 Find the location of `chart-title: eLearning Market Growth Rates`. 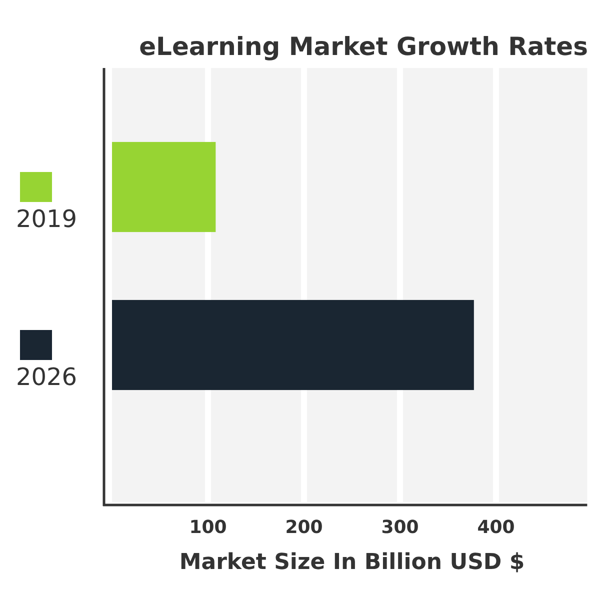

chart-title: eLearning Market Growth Rates is located at coordinates (363, 46).